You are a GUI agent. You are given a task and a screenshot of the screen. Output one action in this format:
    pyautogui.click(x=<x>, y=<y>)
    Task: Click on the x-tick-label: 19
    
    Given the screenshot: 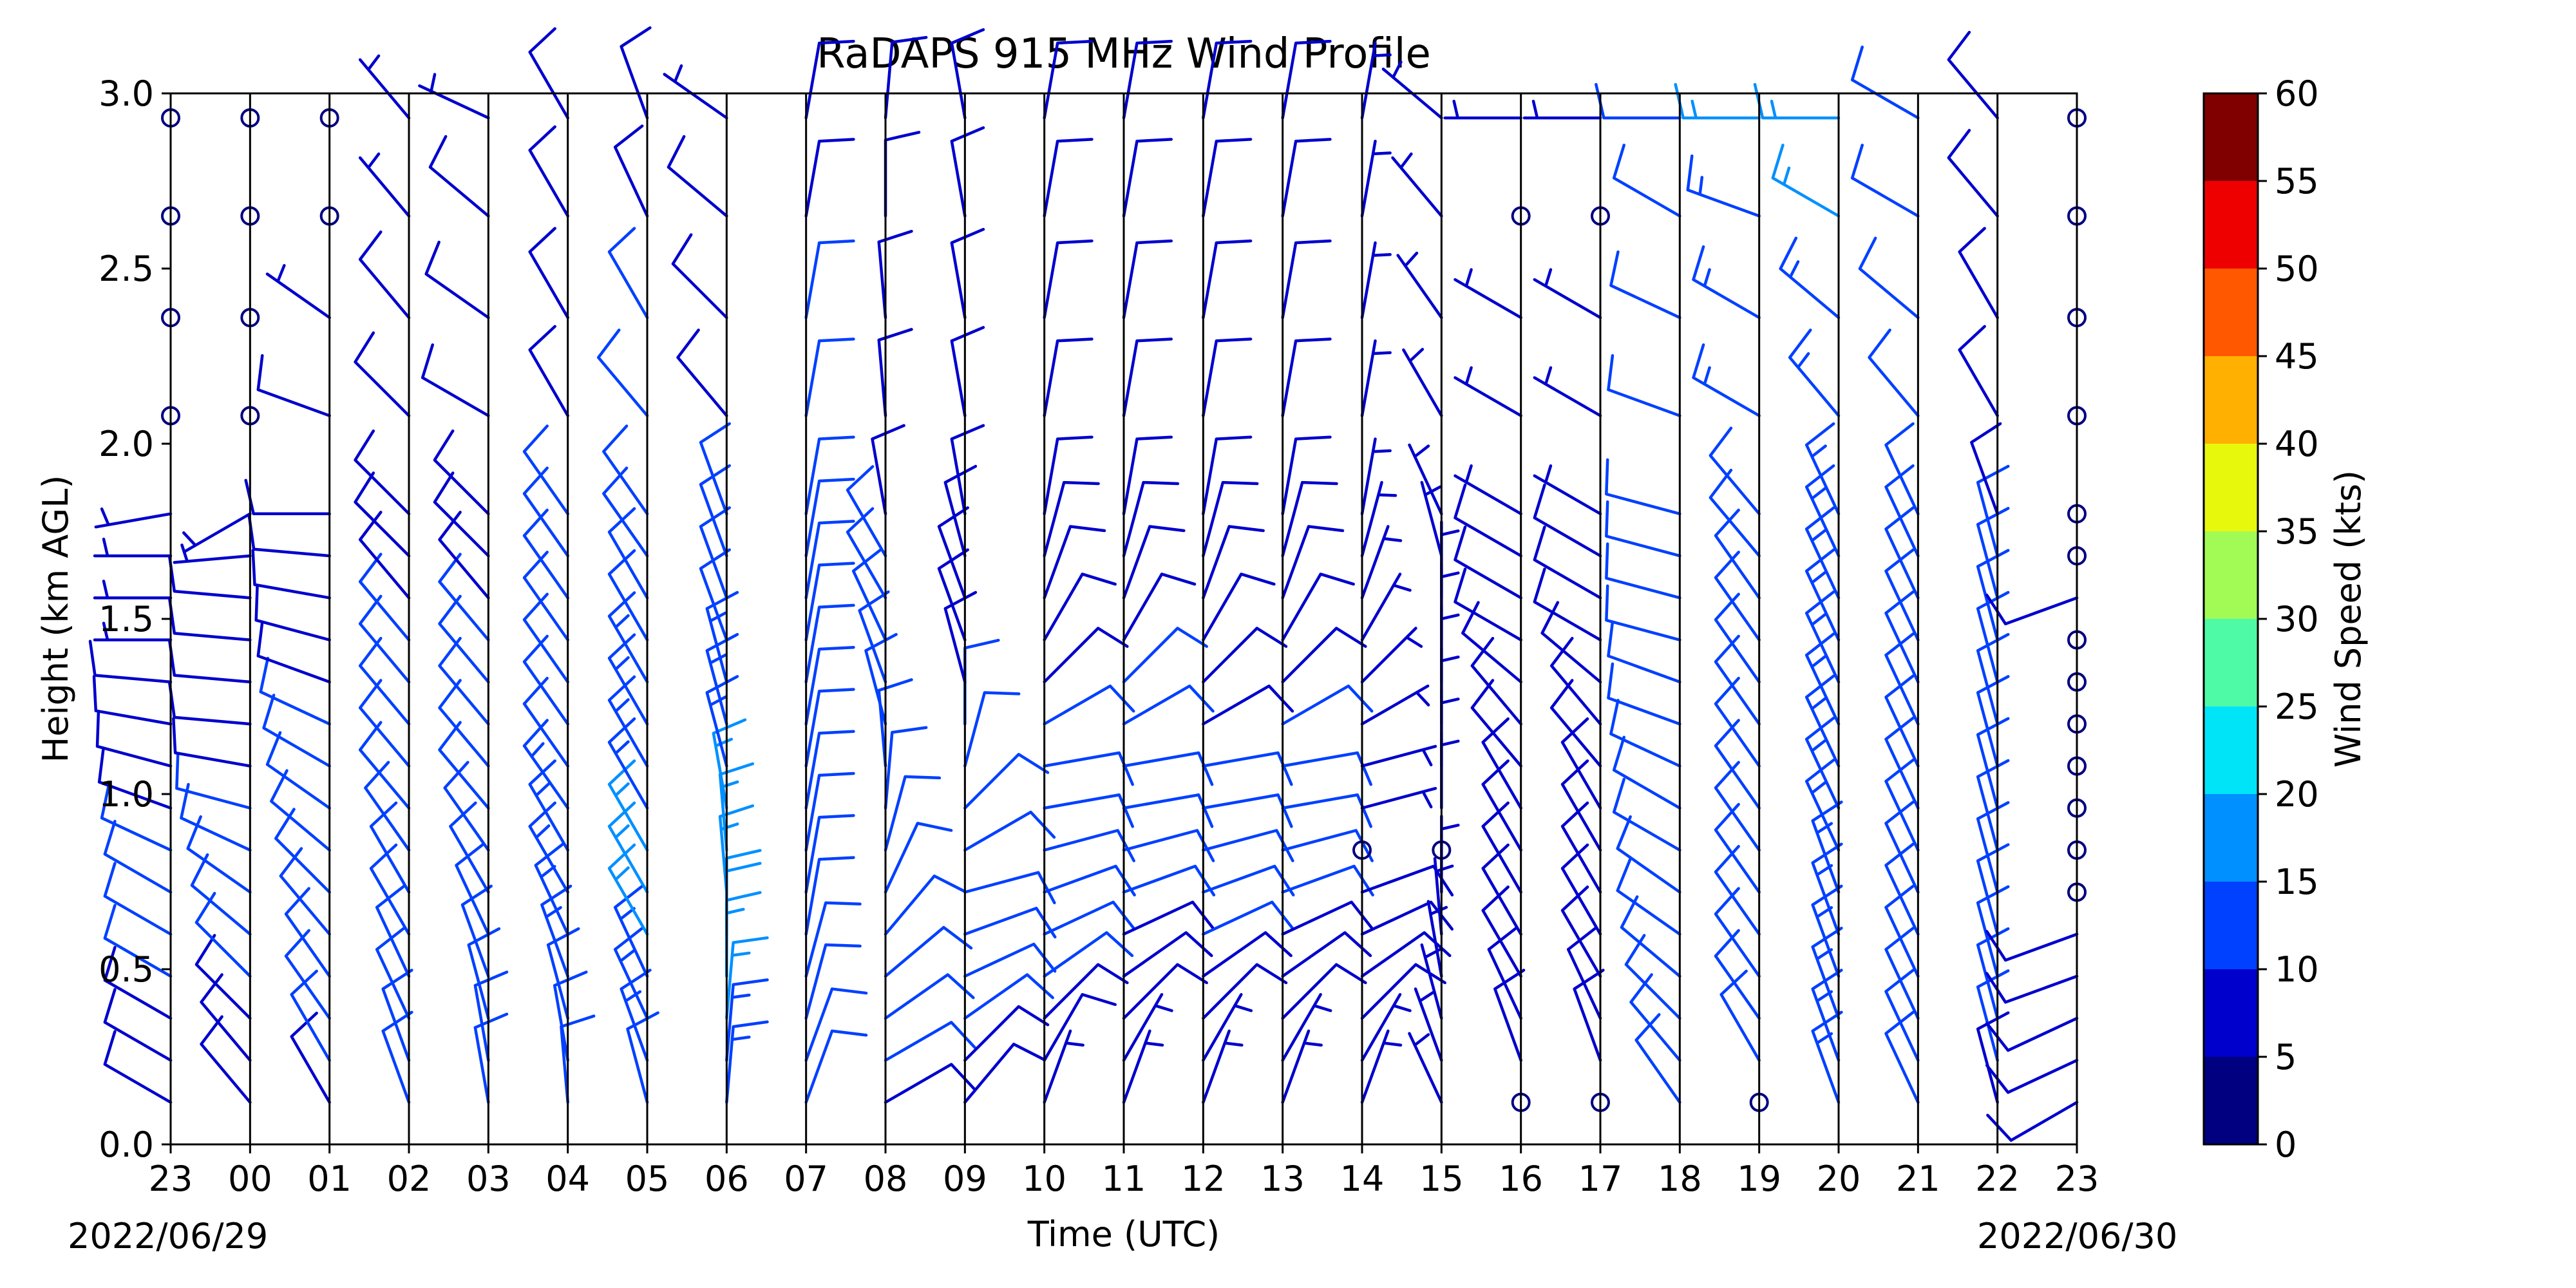 What is the action you would take?
    pyautogui.click(x=1759, y=1179)
    